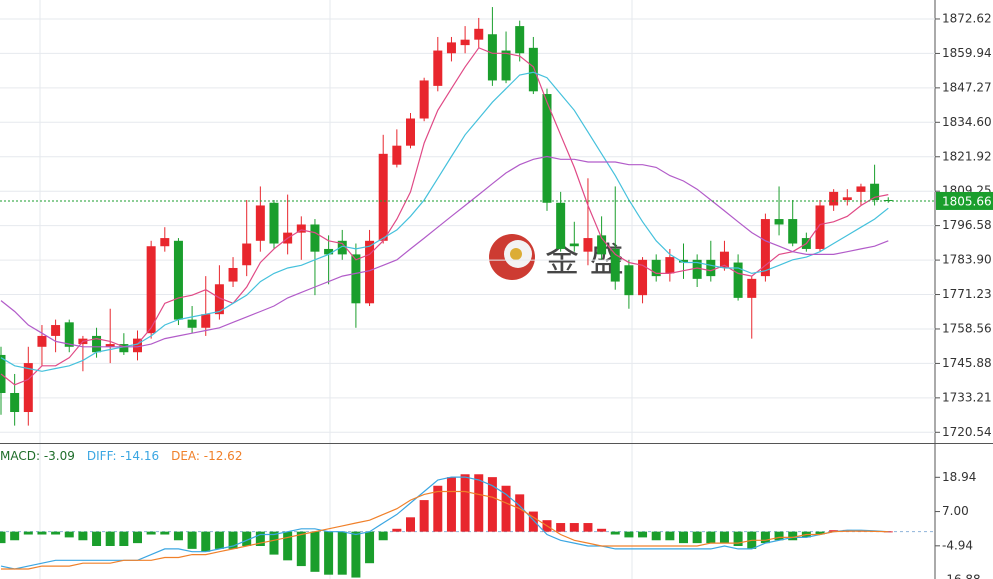  I want to click on y-tick-label: 1834.60, so click(967, 122).